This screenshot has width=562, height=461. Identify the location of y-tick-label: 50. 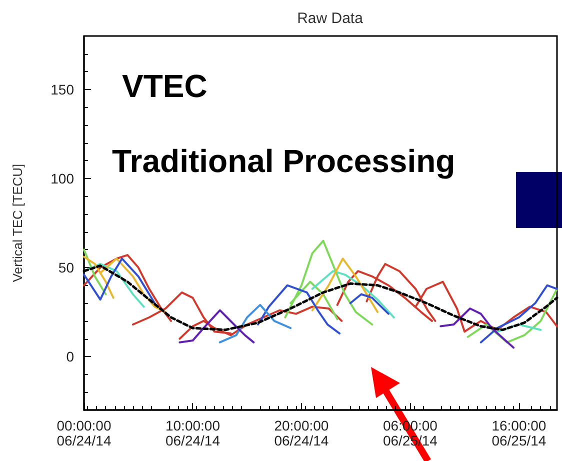
(66, 268).